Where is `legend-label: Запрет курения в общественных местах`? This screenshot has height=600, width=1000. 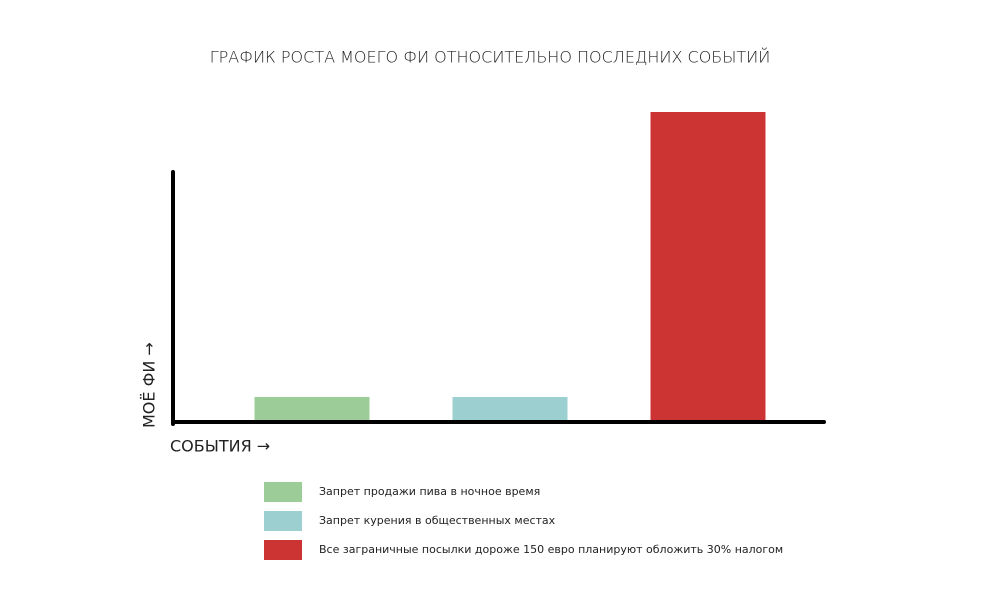
legend-label: Запрет курения в общественных местах is located at coordinates (437, 520).